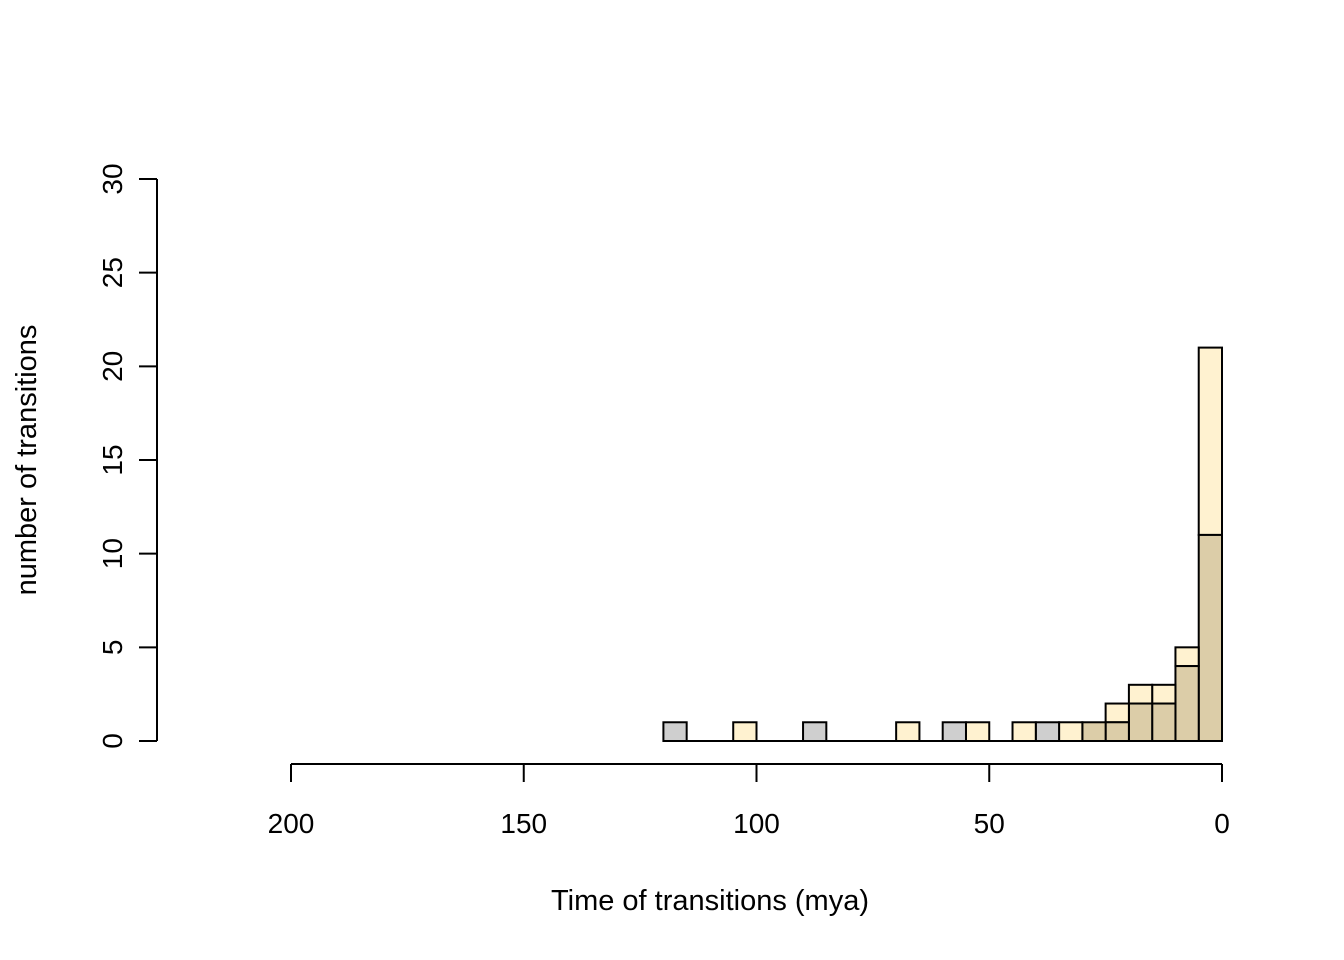  Describe the element at coordinates (523, 823) in the screenshot. I see `x-tick-label: 150` at that location.